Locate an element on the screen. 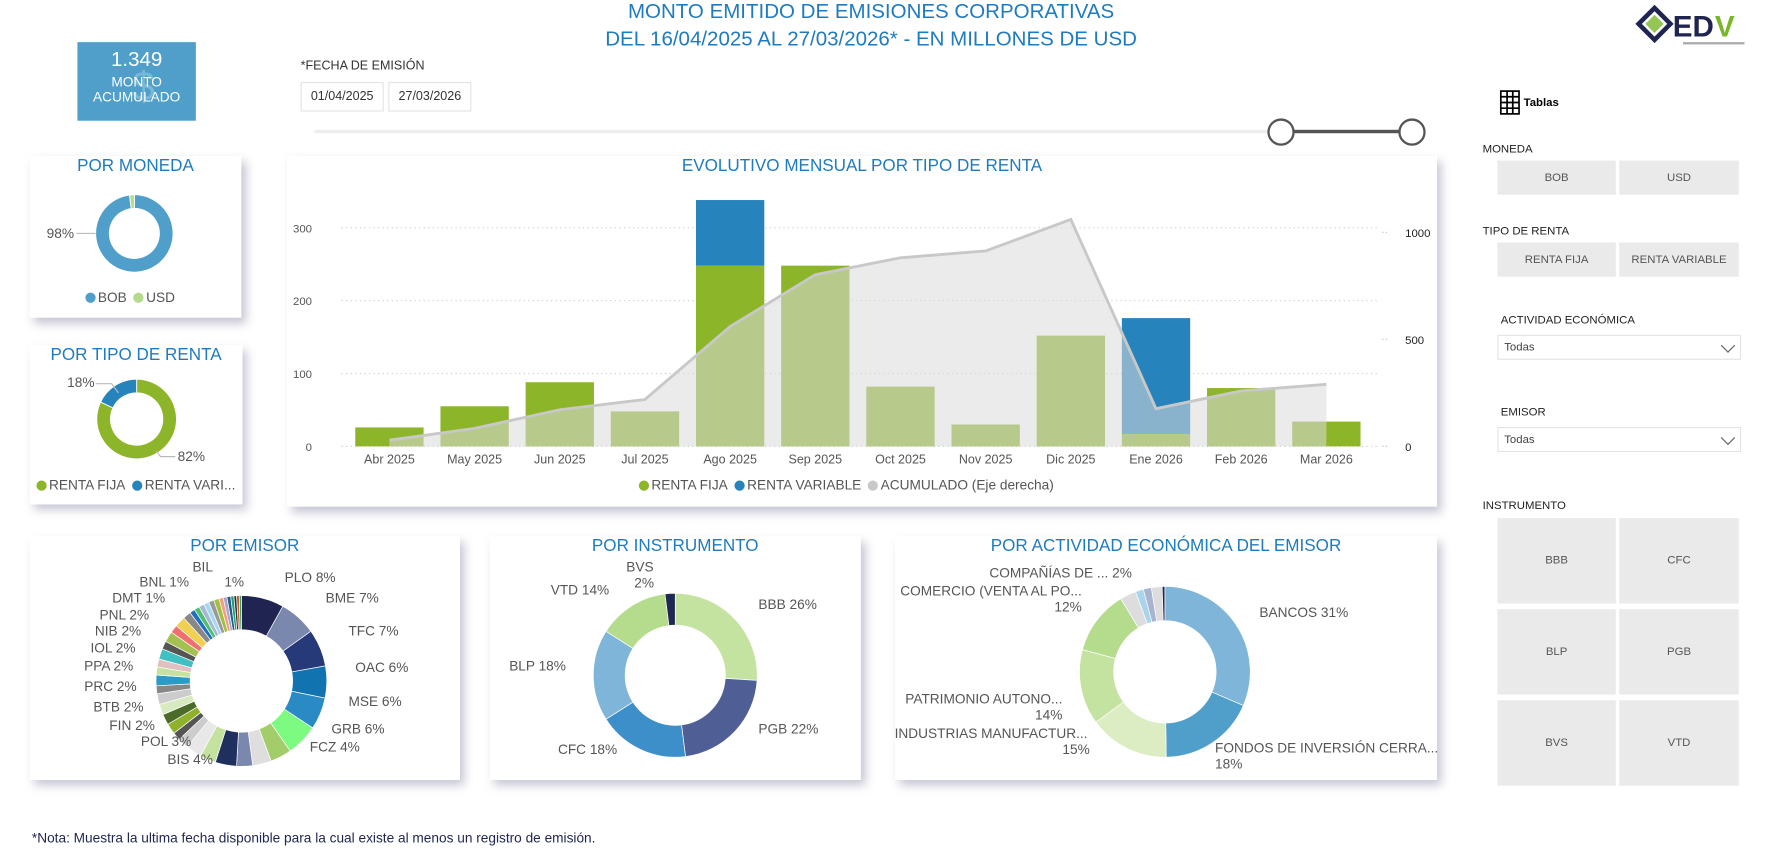 The image size is (1765, 860). edv-logo: ED V is located at coordinates (1695, 27).